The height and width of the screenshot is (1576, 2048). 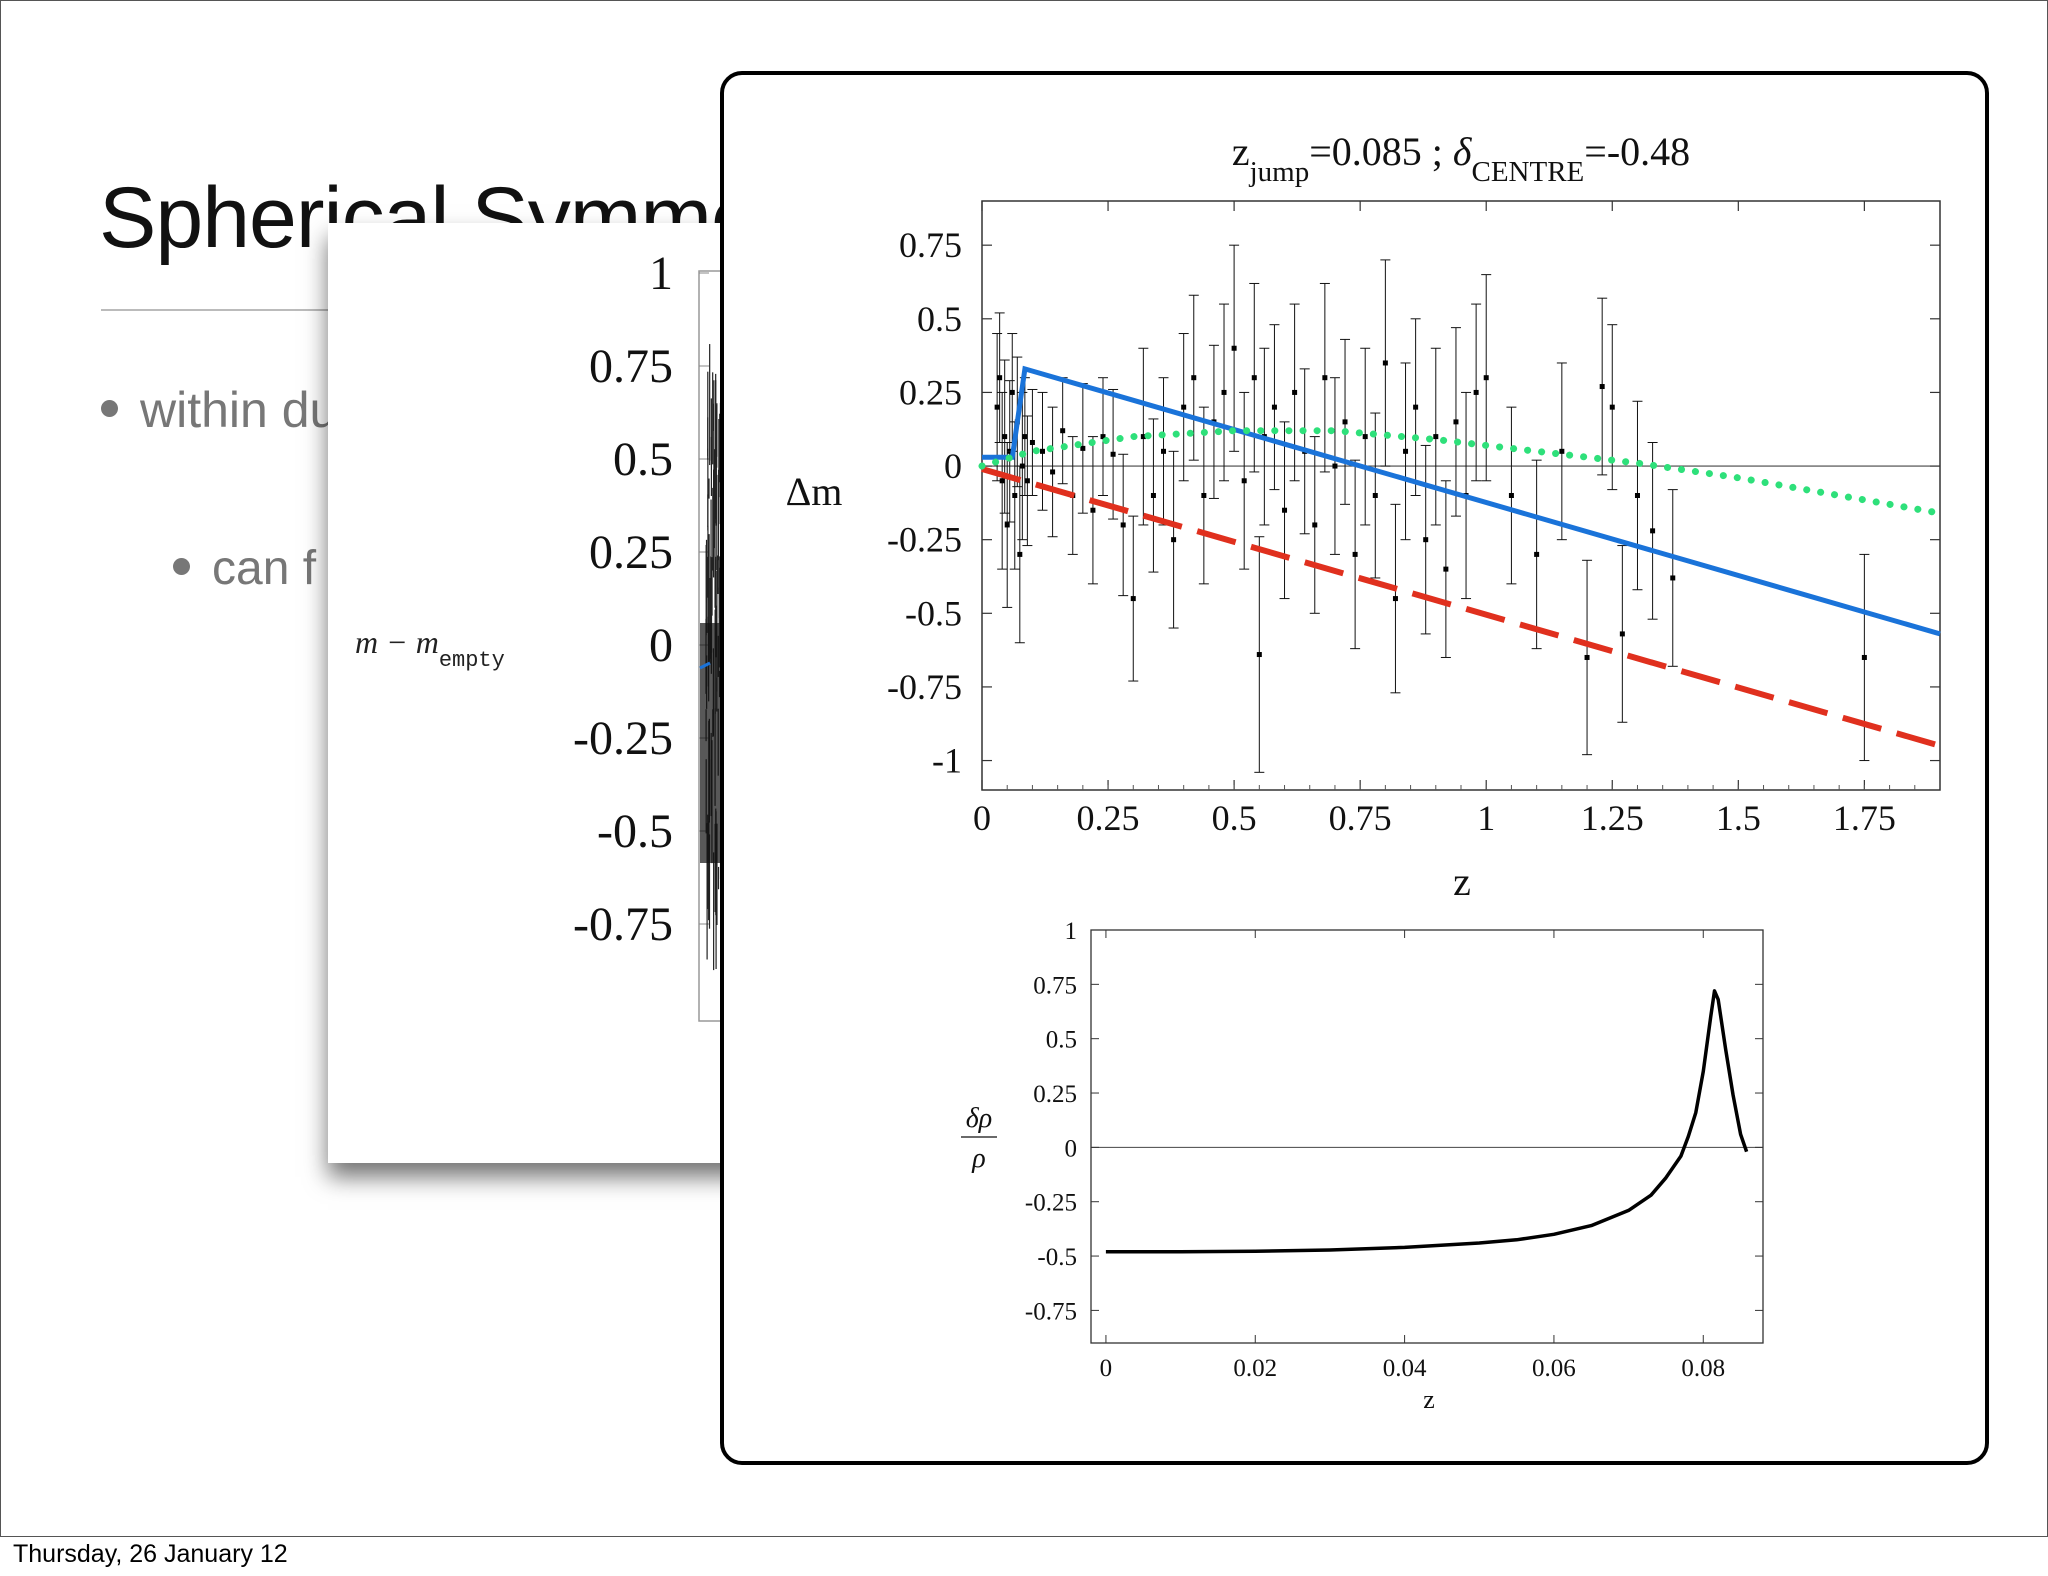 I want to click on background-y-tick-label: 0.5, so click(x=643, y=459).